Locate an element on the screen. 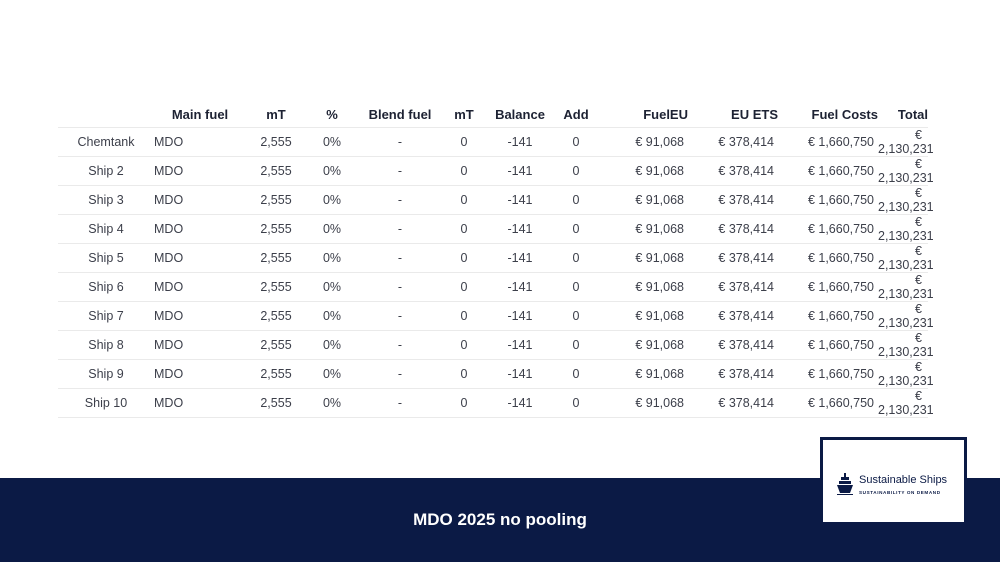 The image size is (1000, 562). header-ship-name is located at coordinates (106, 115).